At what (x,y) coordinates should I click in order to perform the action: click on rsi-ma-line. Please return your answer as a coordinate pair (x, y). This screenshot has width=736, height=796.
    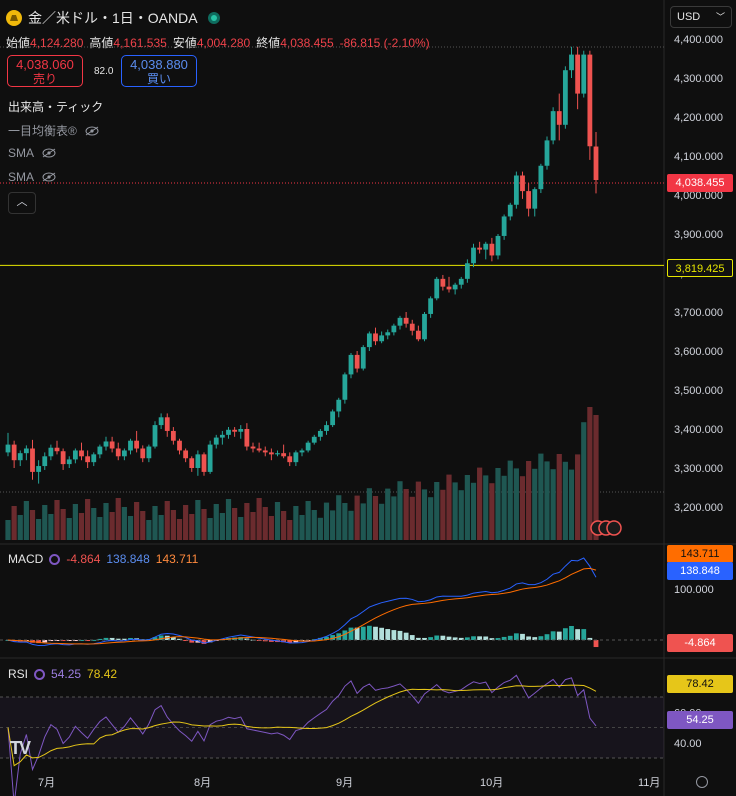
    Looking at the image, I should click on (302, 725).